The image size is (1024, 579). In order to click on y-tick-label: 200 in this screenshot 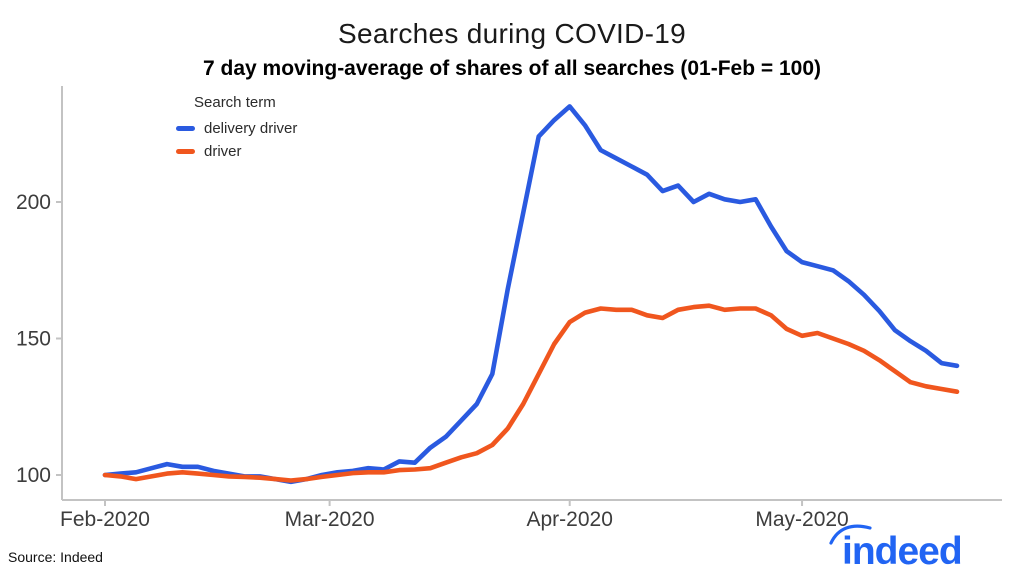, I will do `click(33, 202)`.